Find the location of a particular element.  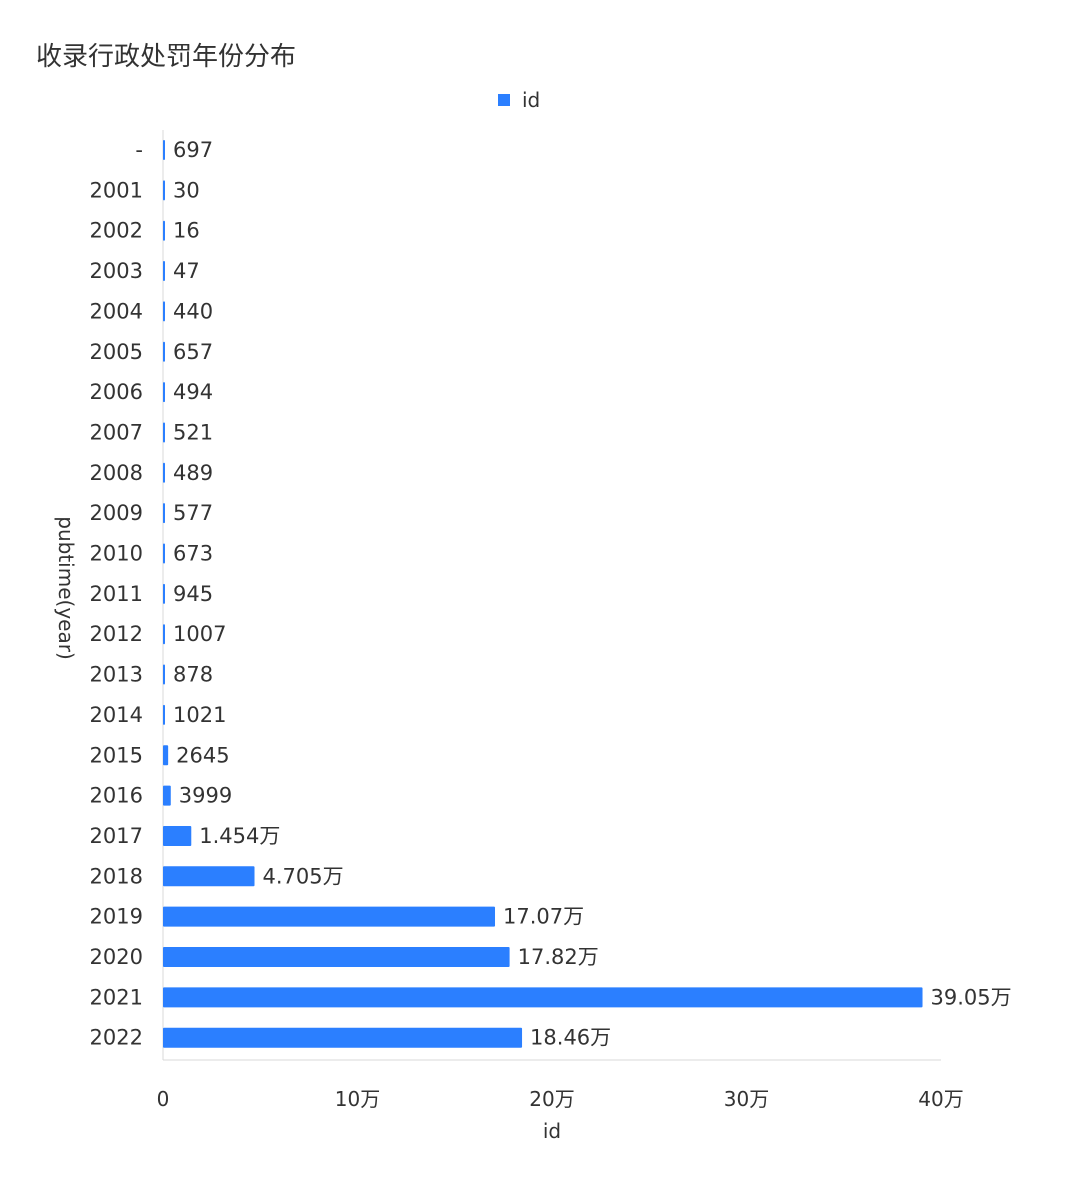

data-label: 1.454万 is located at coordinates (239, 836).